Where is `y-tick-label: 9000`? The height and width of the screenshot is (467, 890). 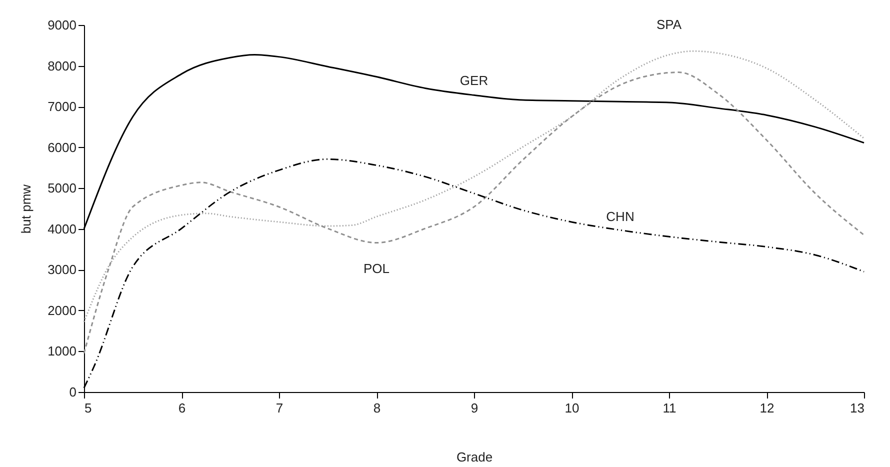 y-tick-label: 9000 is located at coordinates (62, 25).